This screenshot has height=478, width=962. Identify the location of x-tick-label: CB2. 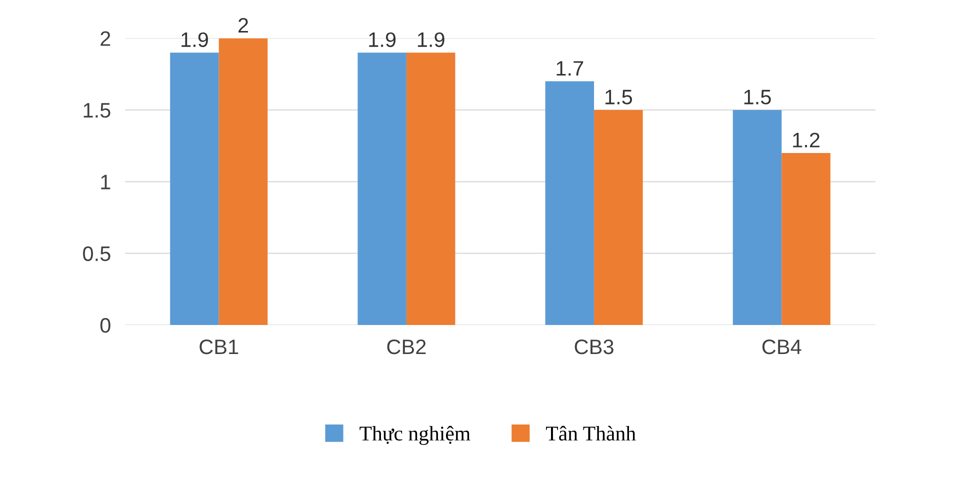
(406, 346).